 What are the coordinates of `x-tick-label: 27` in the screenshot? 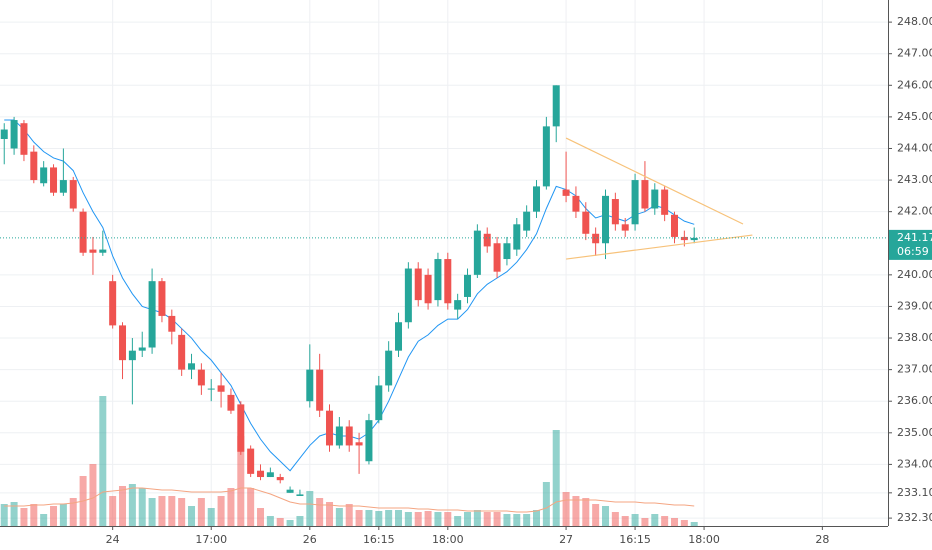 It's located at (566, 539).